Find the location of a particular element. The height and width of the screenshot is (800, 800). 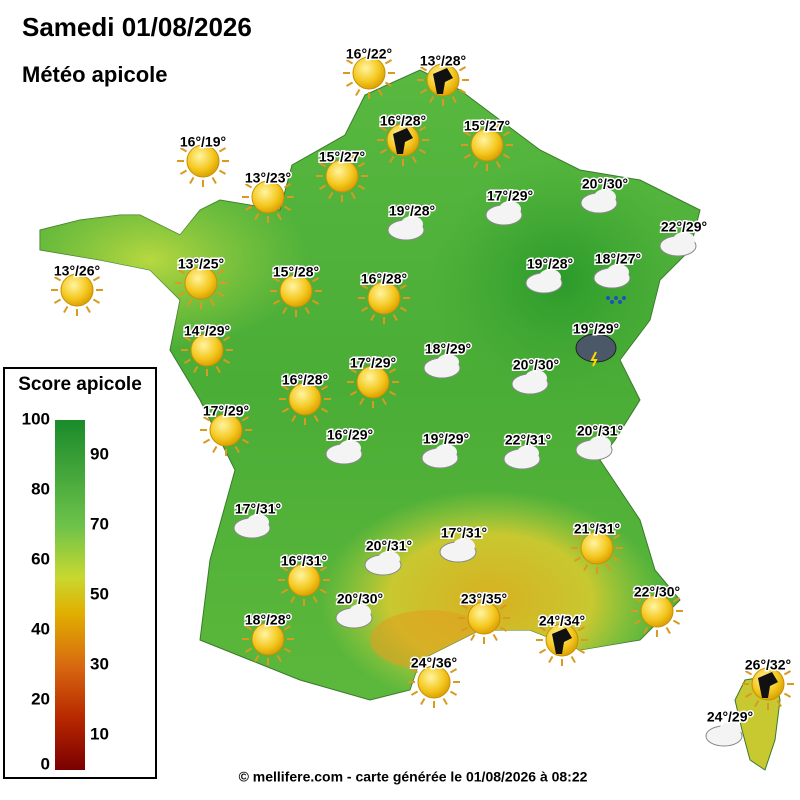

temperature-label: 22°/30° is located at coordinates (657, 592).